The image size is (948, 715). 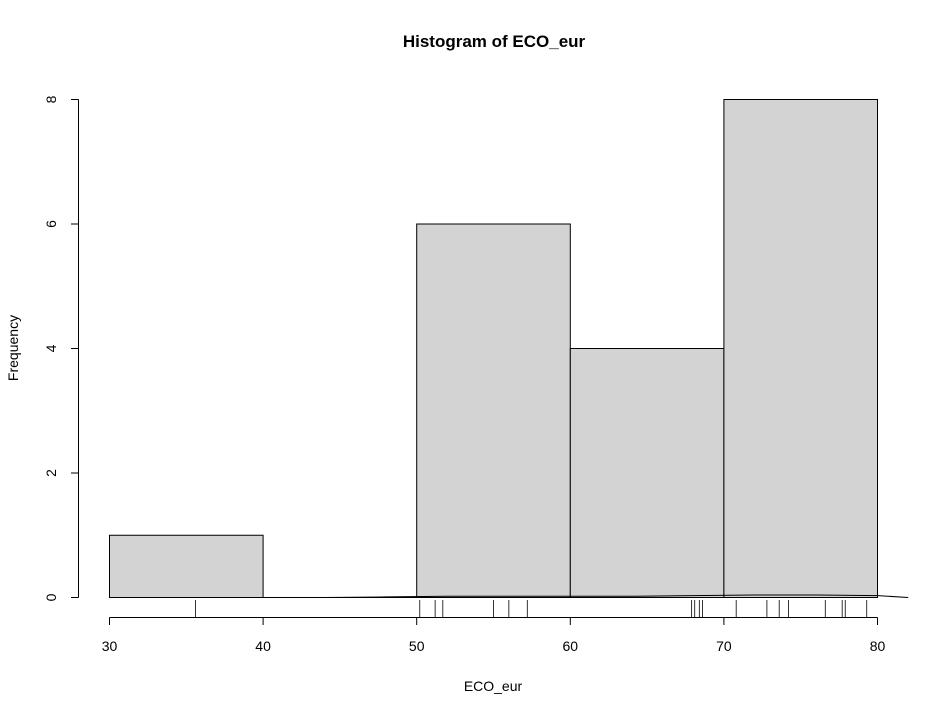 I want to click on x-tick-label: 80, so click(x=878, y=646).